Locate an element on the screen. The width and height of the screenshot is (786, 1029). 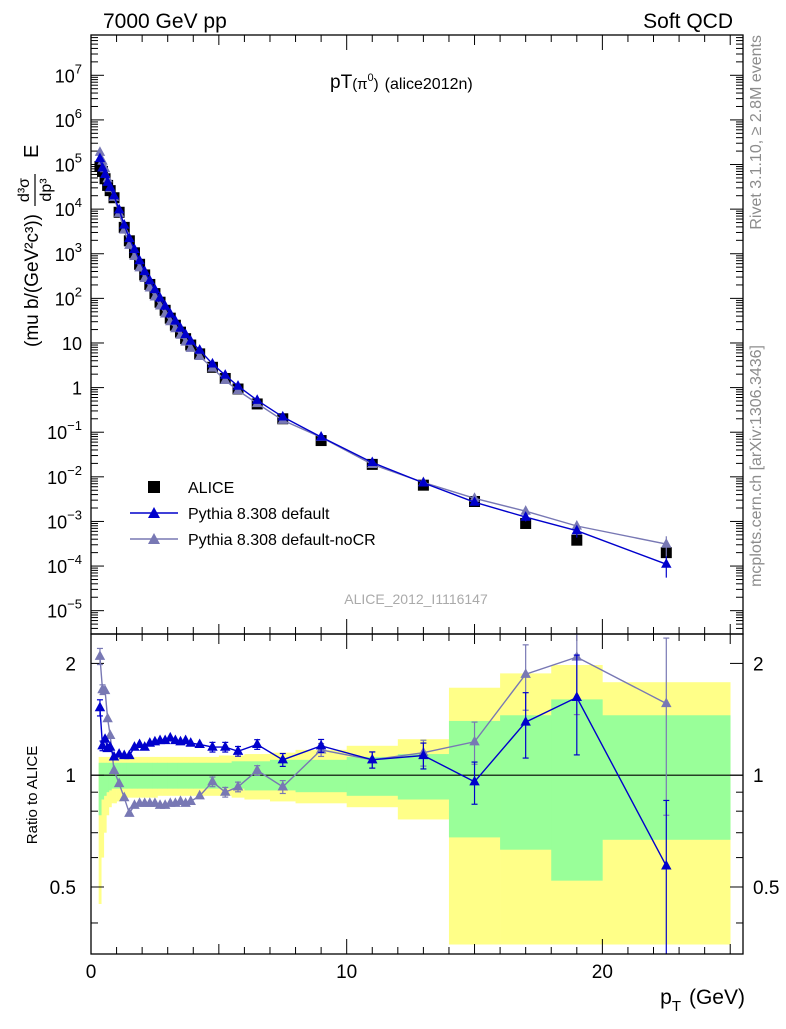
y-tick-label: 10⁷ is located at coordinates (68, 73).